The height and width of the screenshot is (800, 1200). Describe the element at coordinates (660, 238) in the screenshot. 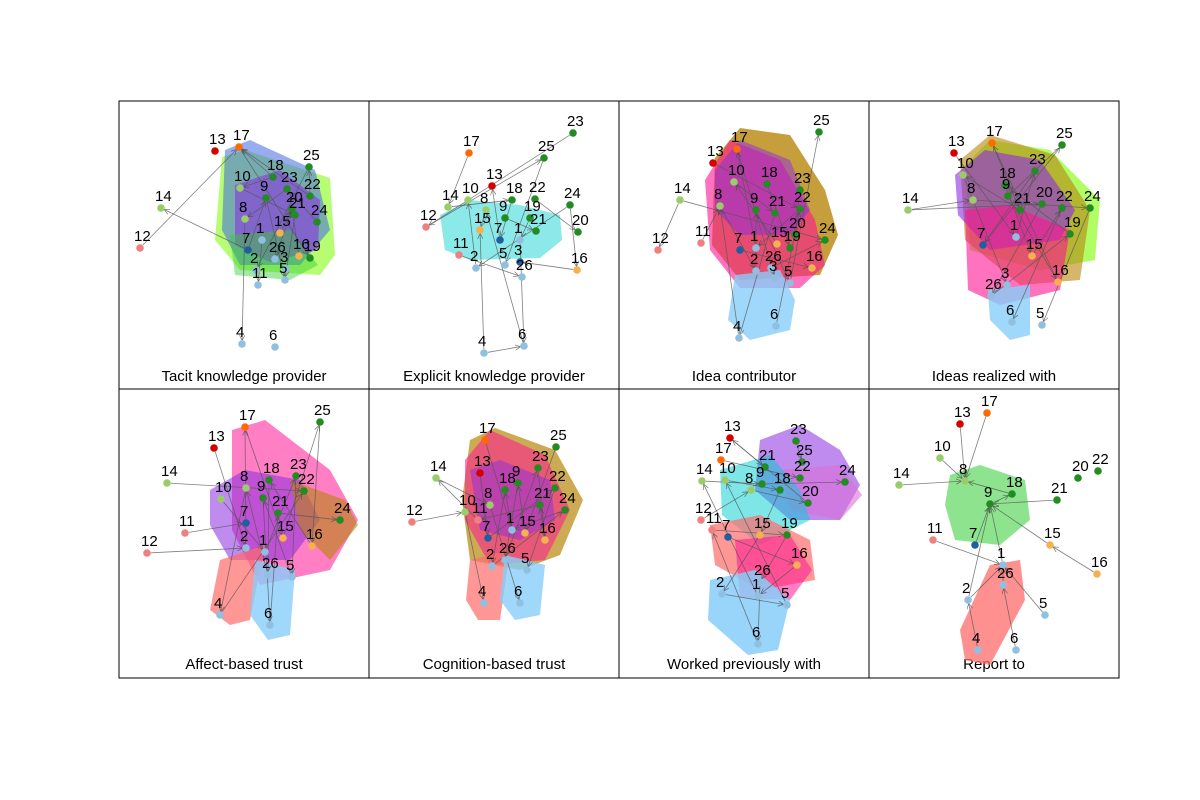

I see `node-label: 12` at that location.